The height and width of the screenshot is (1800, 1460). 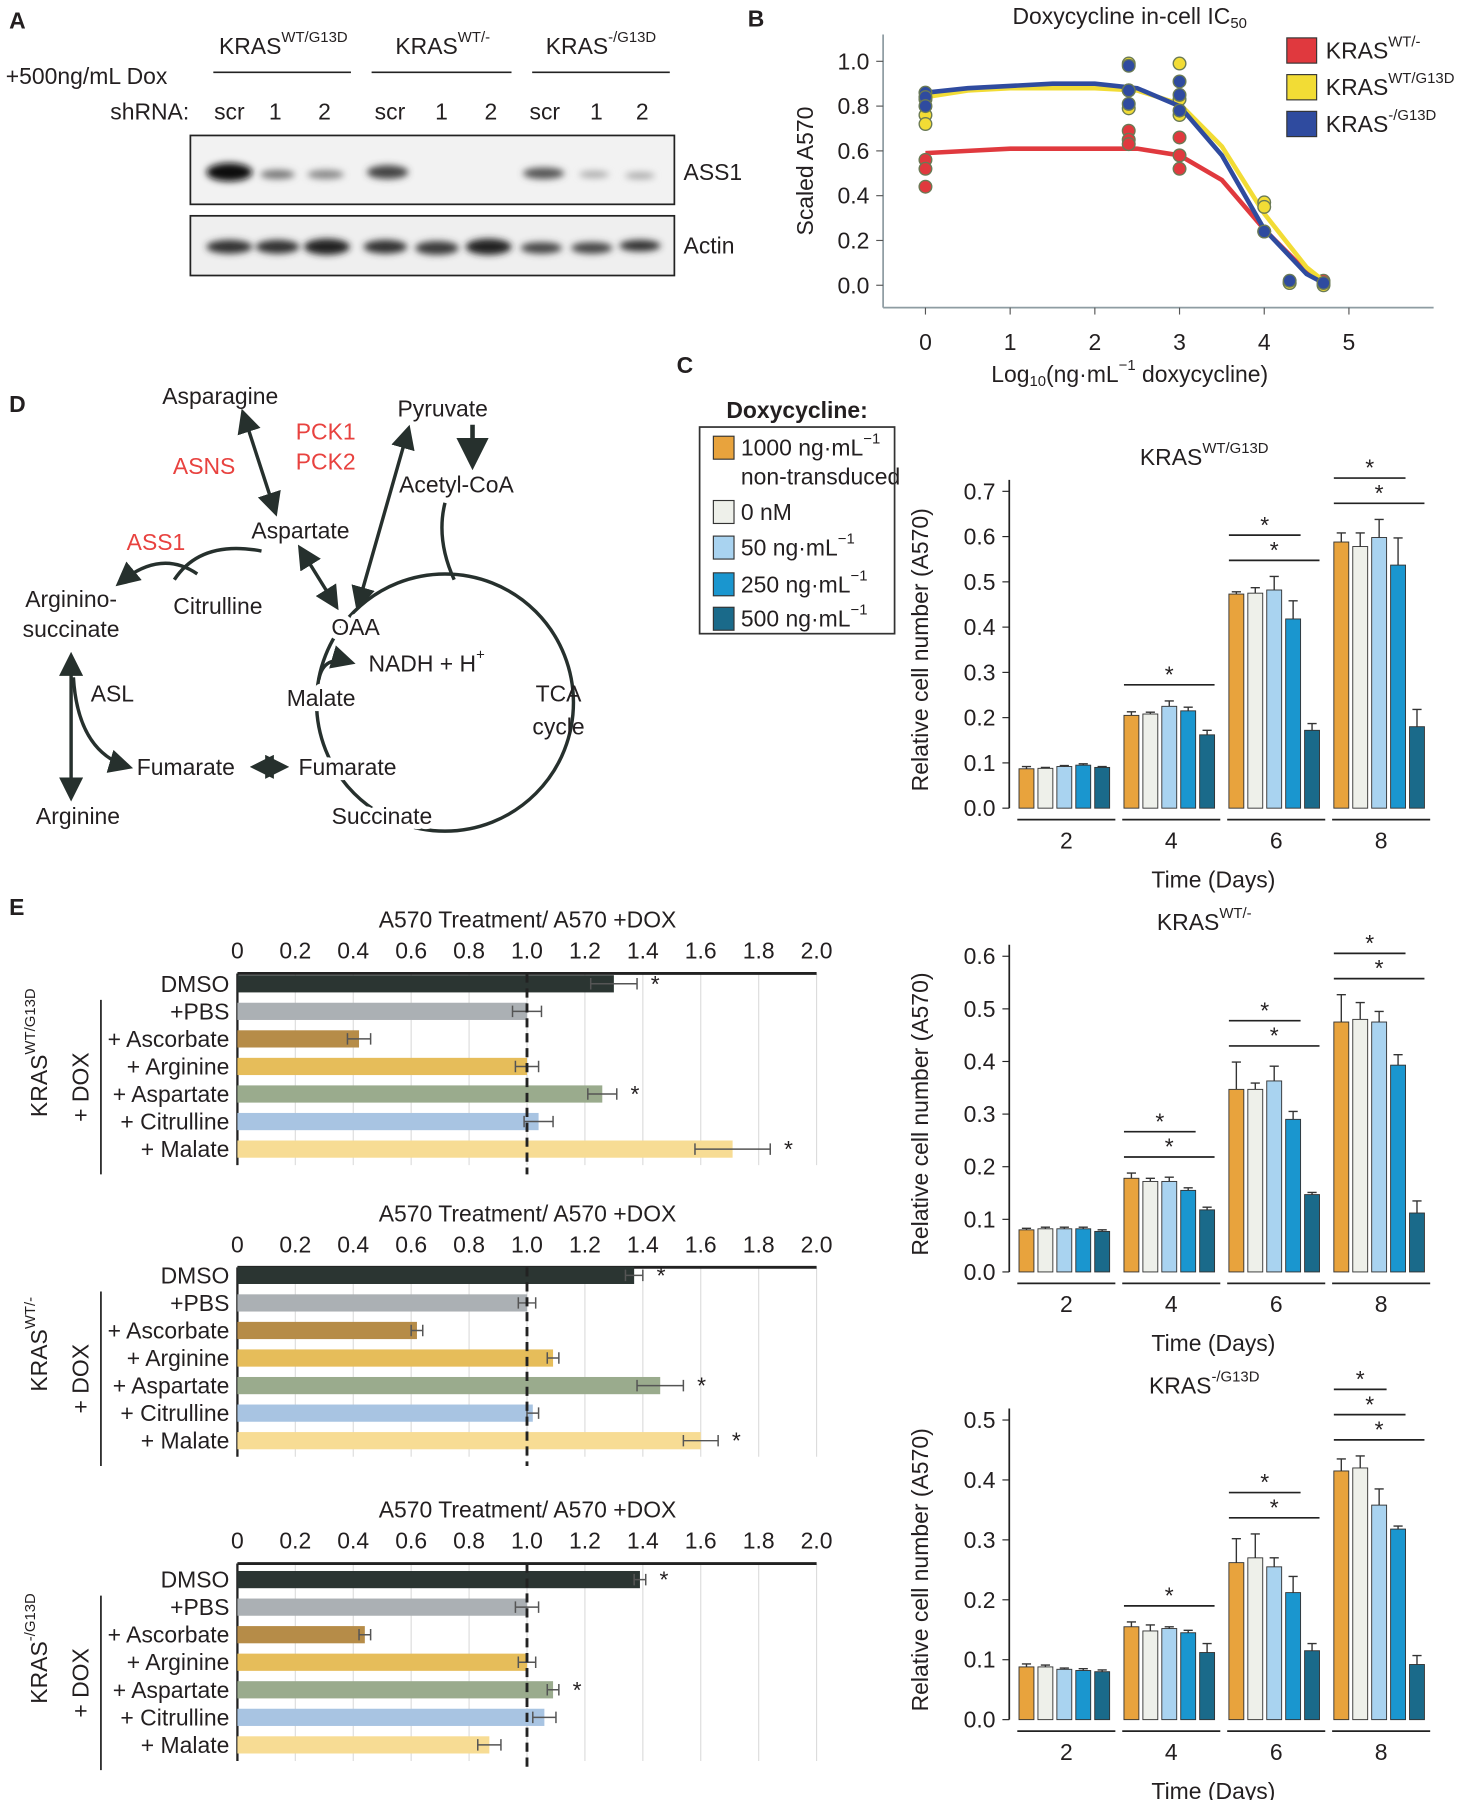 What do you see at coordinates (1066, 840) in the screenshot?
I see `x-tick-label: 2` at bounding box center [1066, 840].